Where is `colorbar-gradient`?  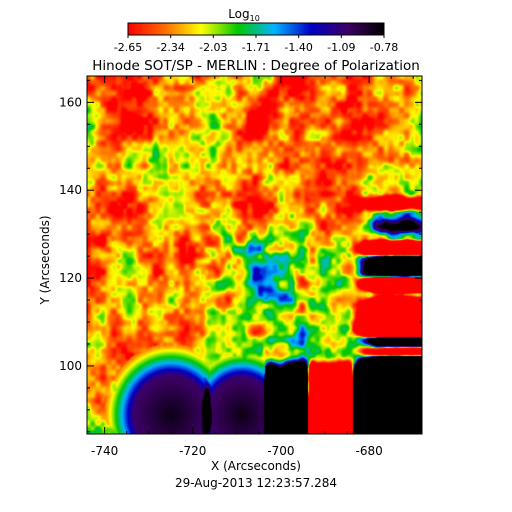
colorbar-gradient is located at coordinates (256, 29).